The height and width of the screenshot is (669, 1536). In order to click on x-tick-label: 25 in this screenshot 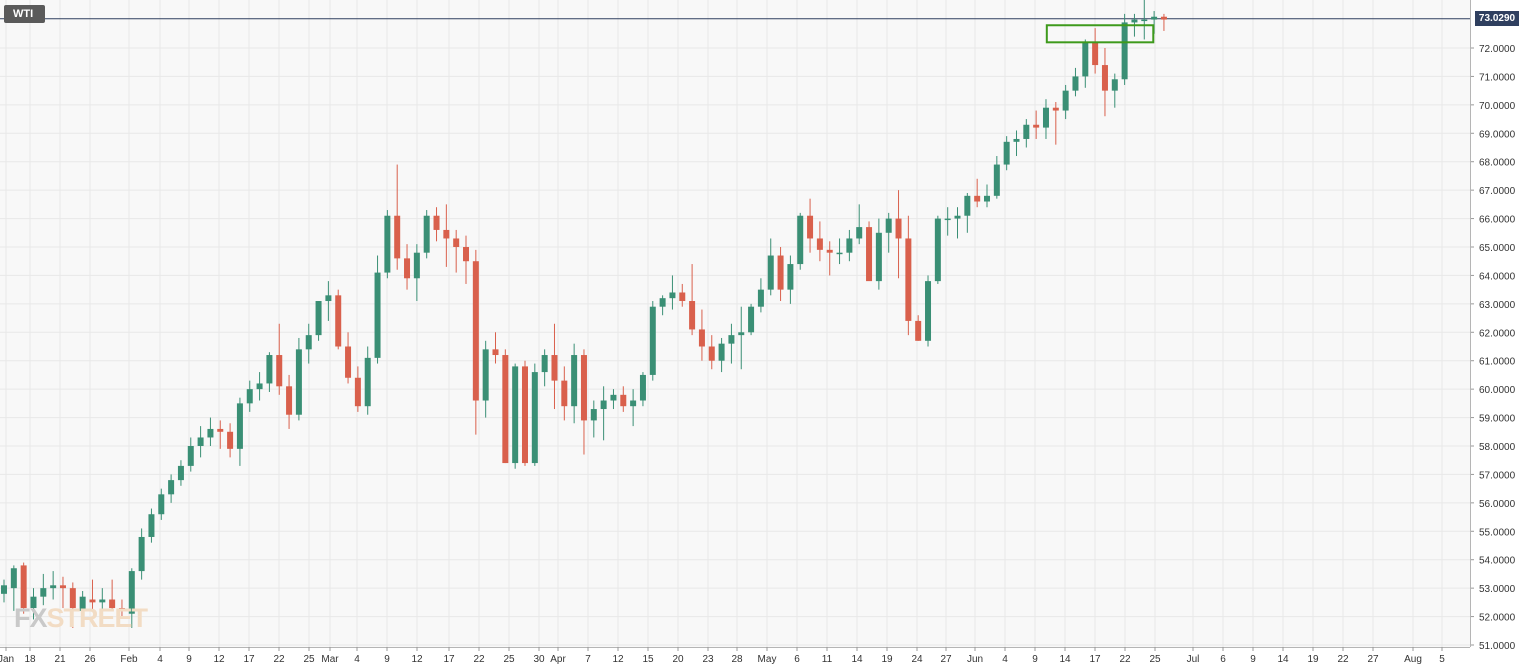, I will do `click(309, 659)`.